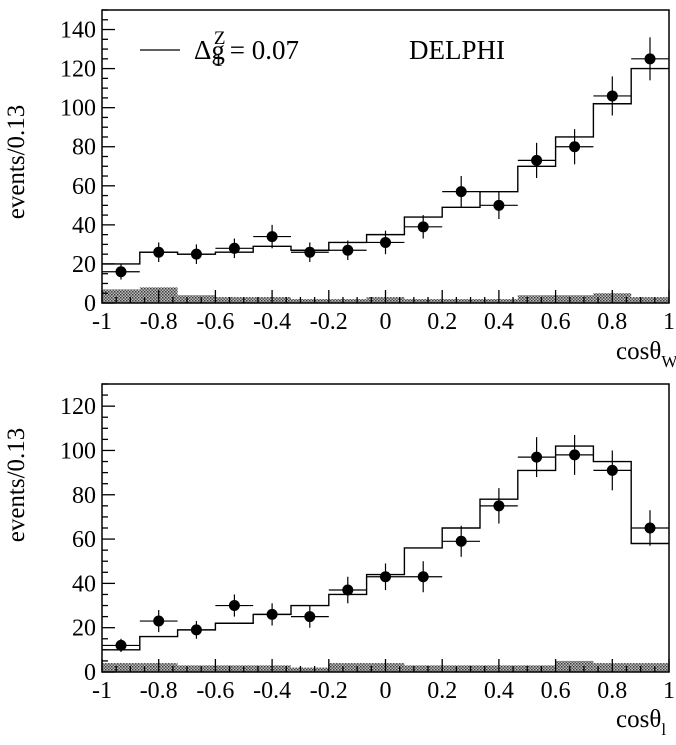 The width and height of the screenshot is (676, 745). Describe the element at coordinates (16, 162) in the screenshot. I see `y-axis-label: events/0.13` at that location.